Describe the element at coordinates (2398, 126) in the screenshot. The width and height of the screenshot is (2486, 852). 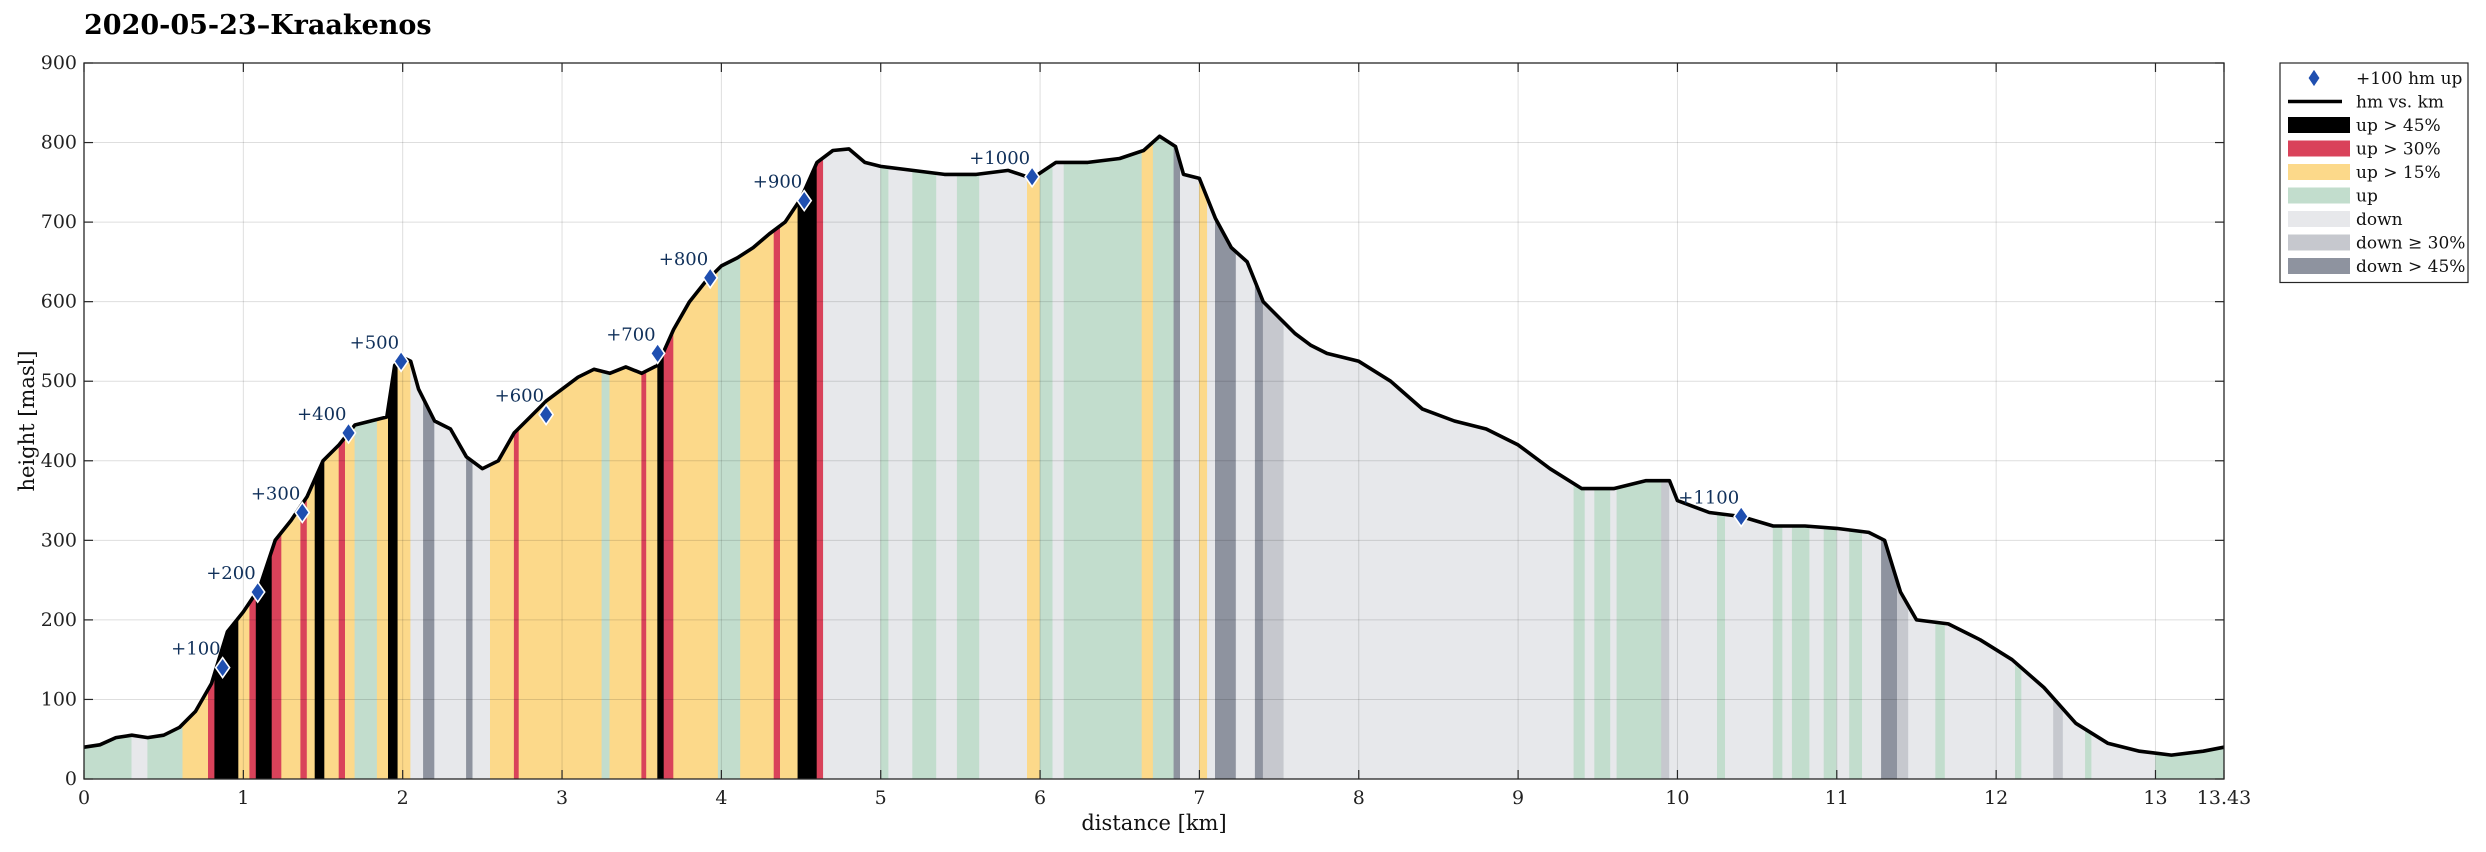
I see `legend-label: up > 45%` at that location.